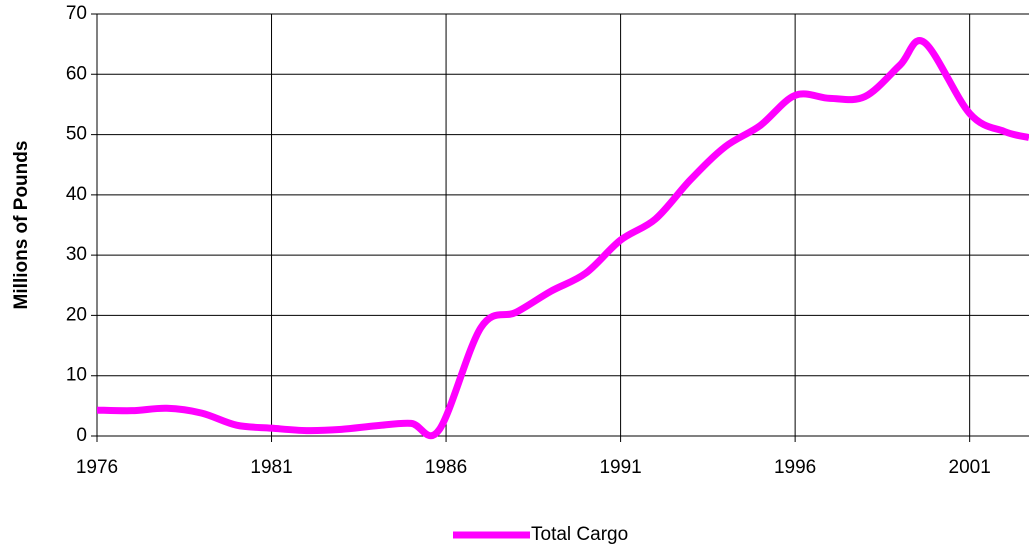 This screenshot has height=554, width=1029. What do you see at coordinates (795, 467) in the screenshot?
I see `x-tick-label: 1996` at bounding box center [795, 467].